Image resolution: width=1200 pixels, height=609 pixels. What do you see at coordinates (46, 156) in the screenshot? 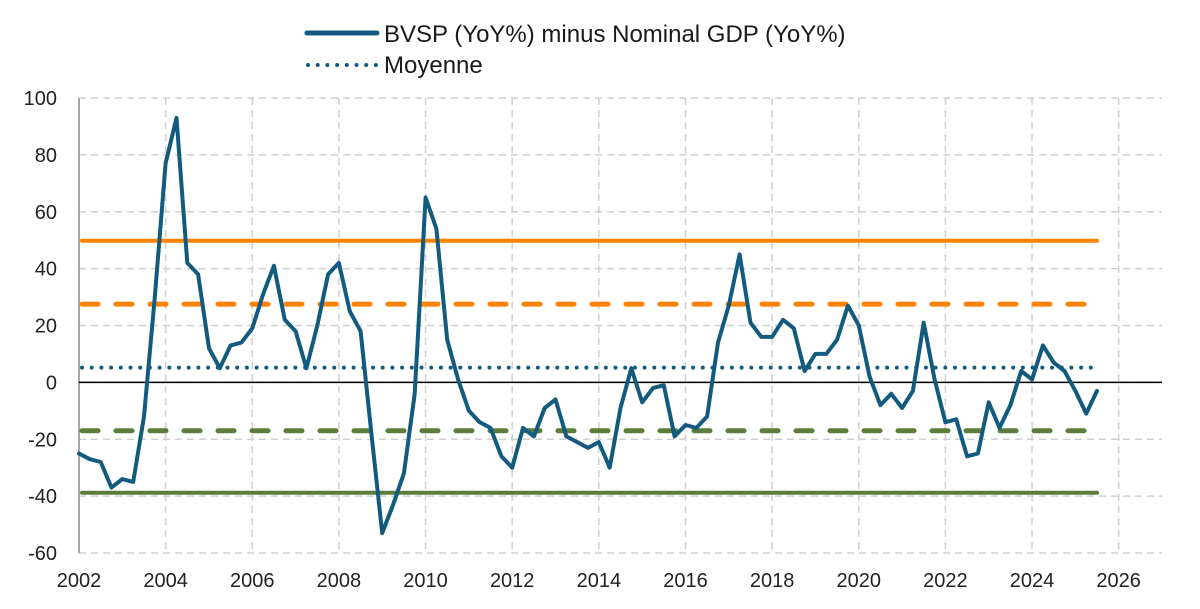
I see `y-tick-label: 80` at bounding box center [46, 156].